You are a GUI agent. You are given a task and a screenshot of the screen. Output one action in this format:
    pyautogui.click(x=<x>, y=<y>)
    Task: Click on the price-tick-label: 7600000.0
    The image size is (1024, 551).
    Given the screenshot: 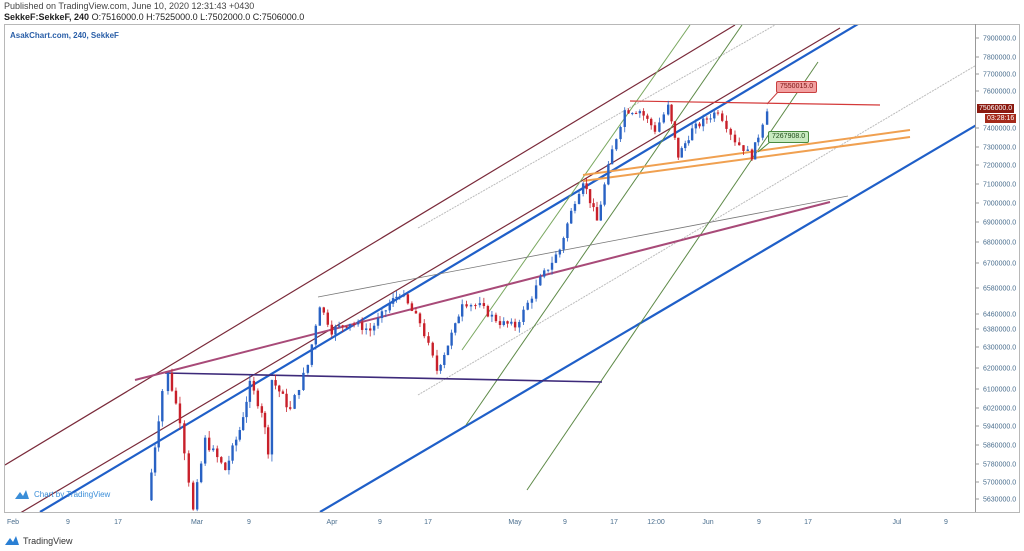 What is the action you would take?
    pyautogui.click(x=999, y=92)
    